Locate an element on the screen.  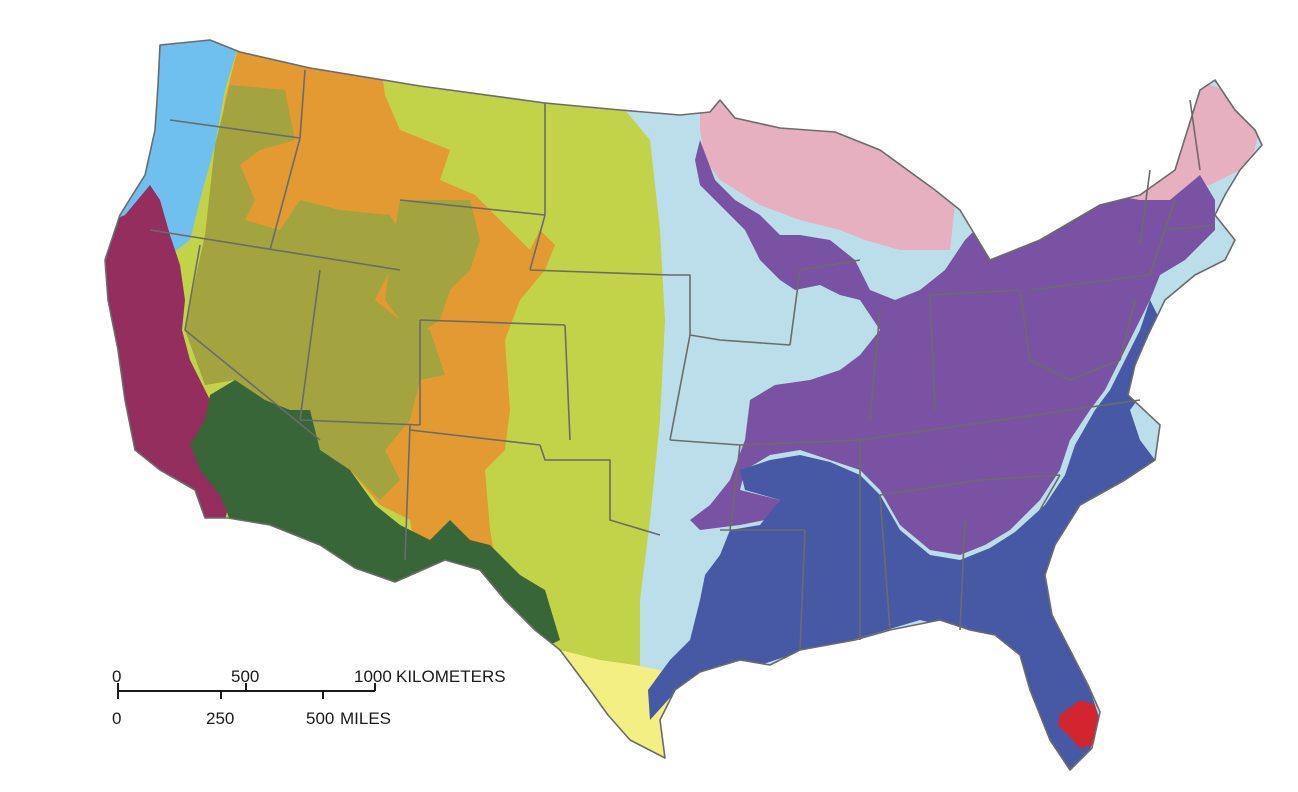
region-south-texas is located at coordinates (620, 705).